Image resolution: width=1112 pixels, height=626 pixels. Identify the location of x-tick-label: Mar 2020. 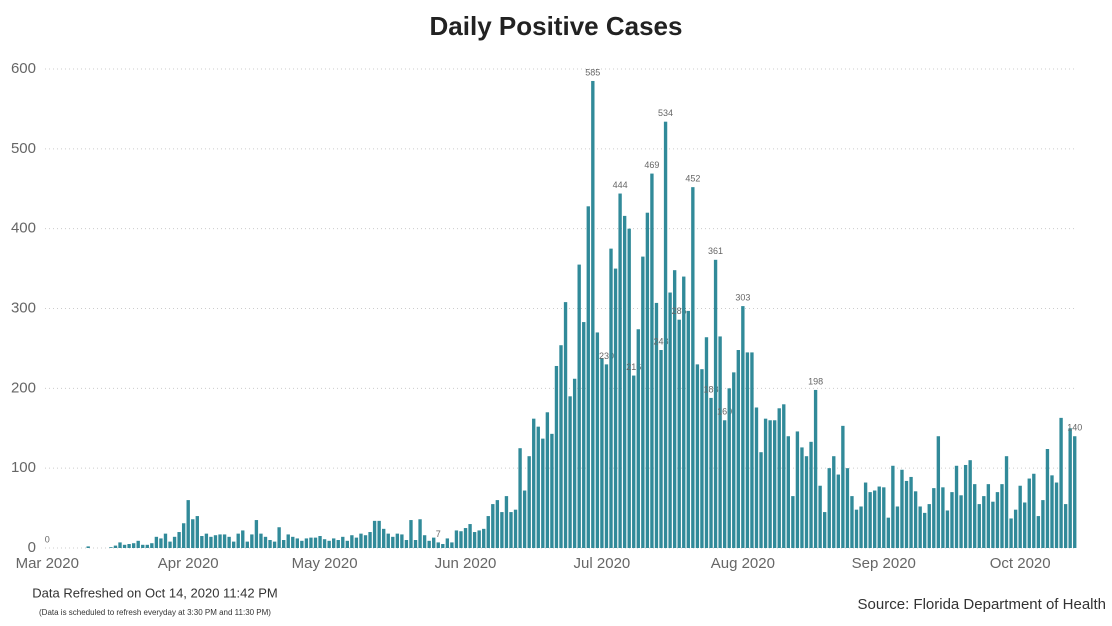
(47, 563).